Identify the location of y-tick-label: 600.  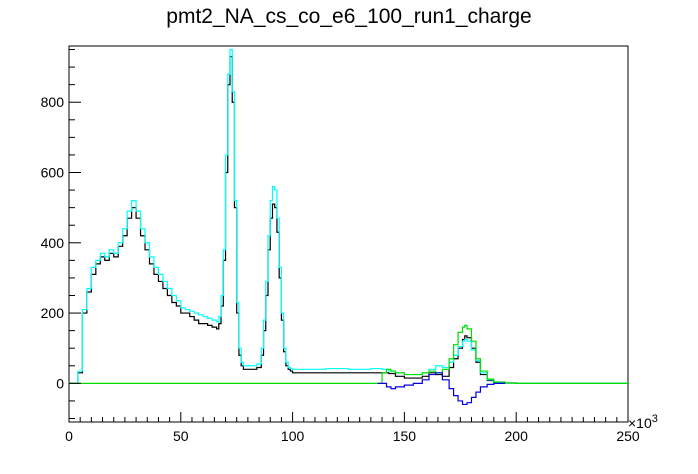
(53, 173).